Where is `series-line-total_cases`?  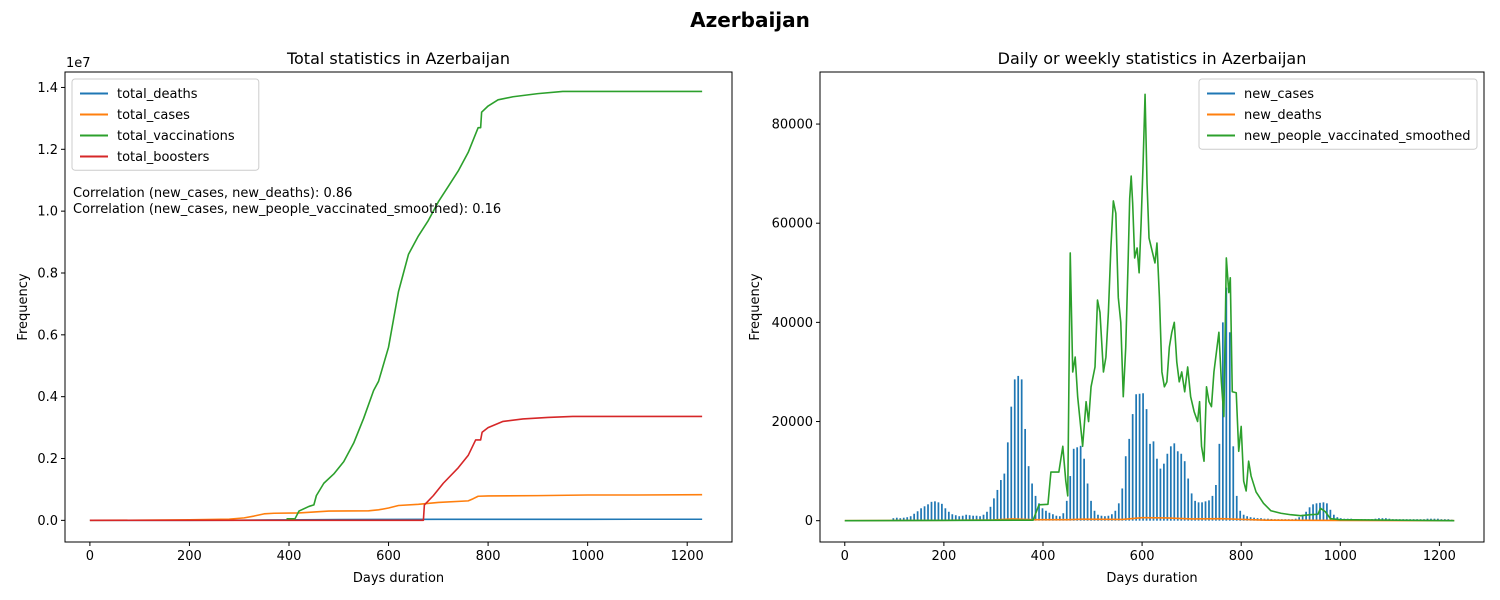
series-line-total_cases is located at coordinates (396, 507).